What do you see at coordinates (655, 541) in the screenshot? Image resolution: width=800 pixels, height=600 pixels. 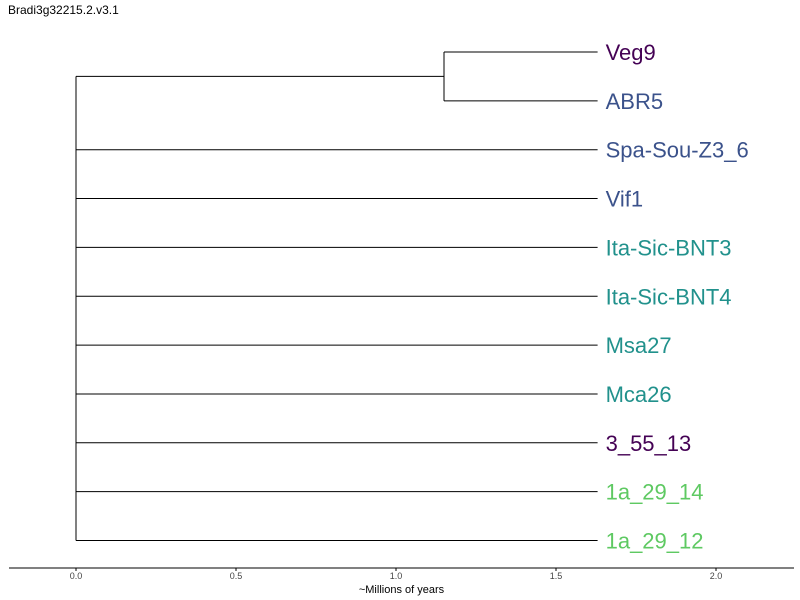 I see `leaf-label: 1a_29_12` at bounding box center [655, 541].